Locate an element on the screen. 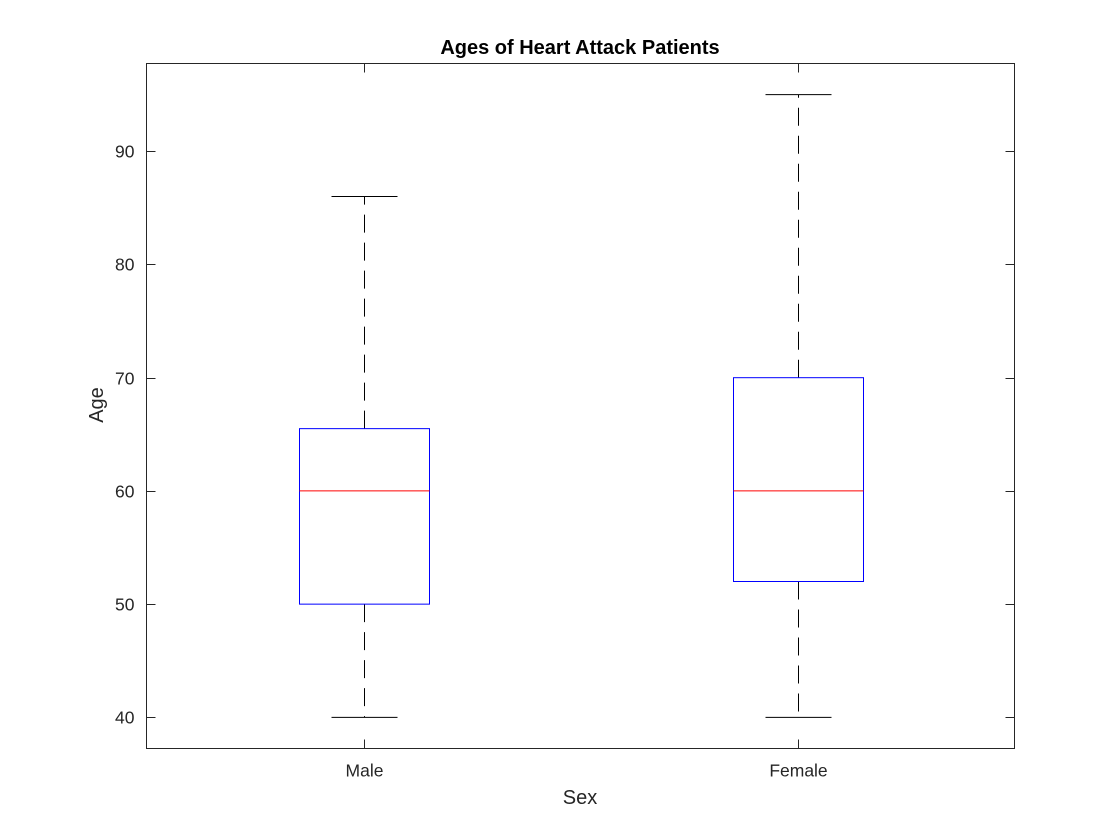 Image resolution: width=1120 pixels, height=840 pixels. x-tick-label: Female is located at coordinates (798, 771).